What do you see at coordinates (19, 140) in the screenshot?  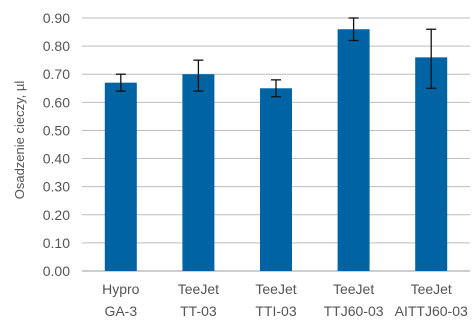 I see `y-axis-label: Osadzenie cieczy, µl` at bounding box center [19, 140].